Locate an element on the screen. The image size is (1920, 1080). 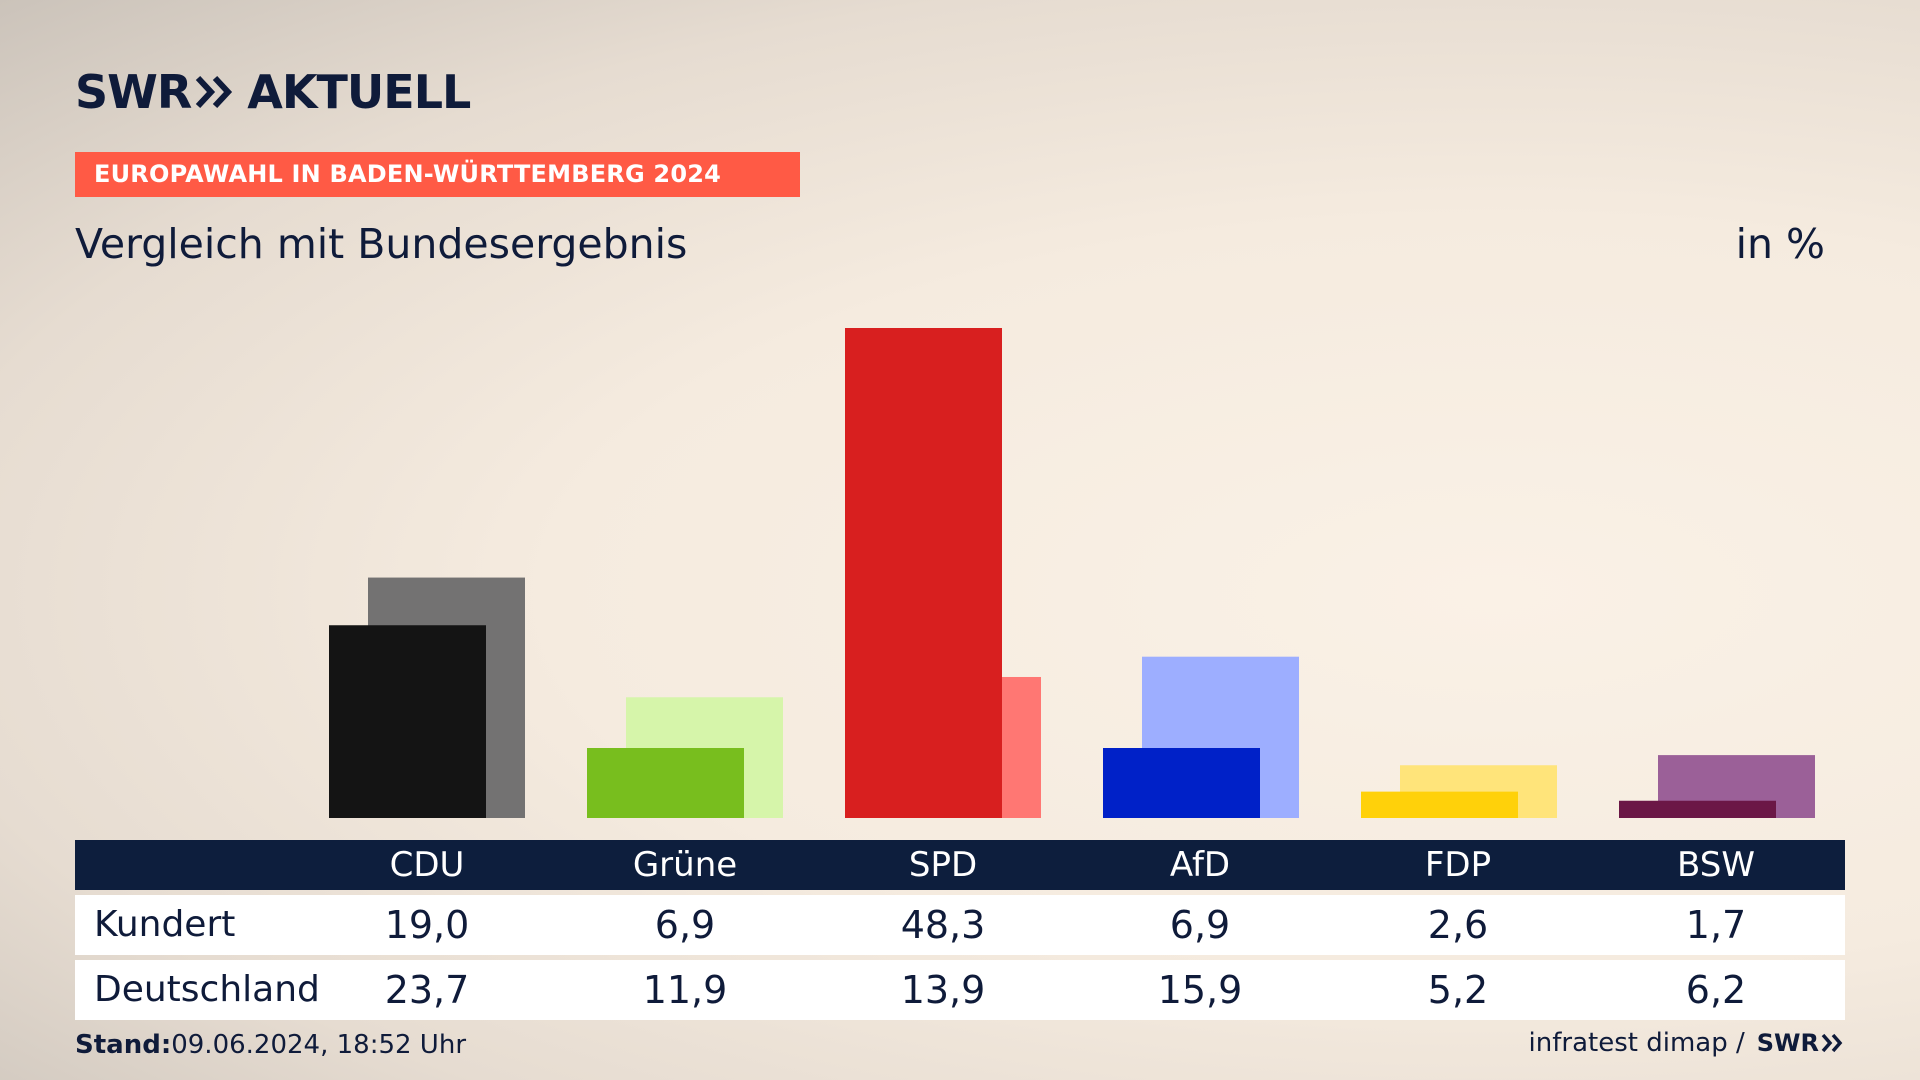
table-header-0: CDU is located at coordinates (427, 865).